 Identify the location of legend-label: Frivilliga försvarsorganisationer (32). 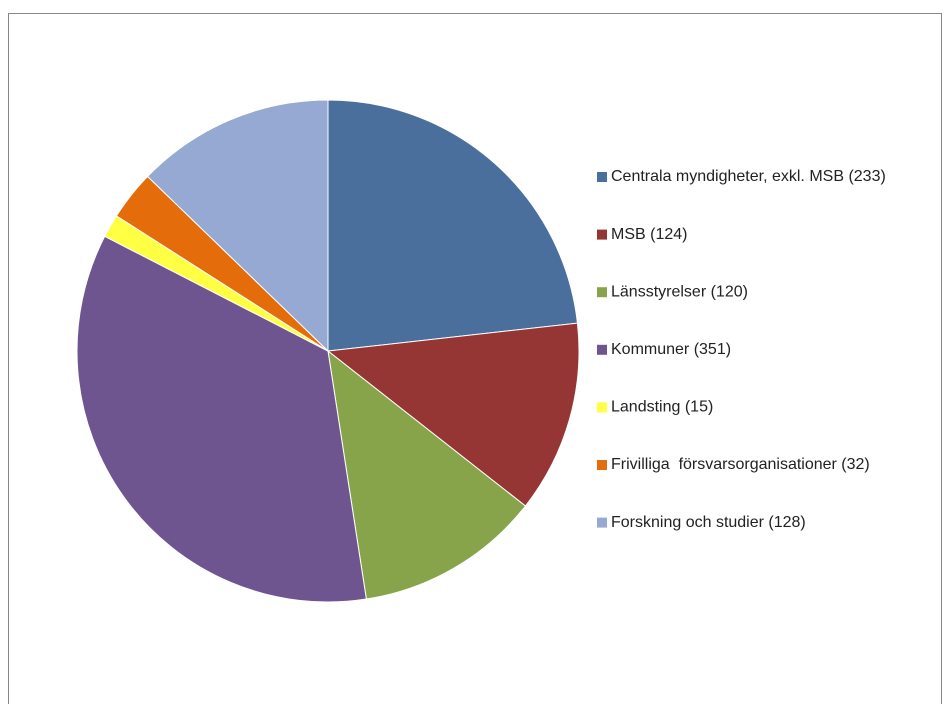
(740, 464).